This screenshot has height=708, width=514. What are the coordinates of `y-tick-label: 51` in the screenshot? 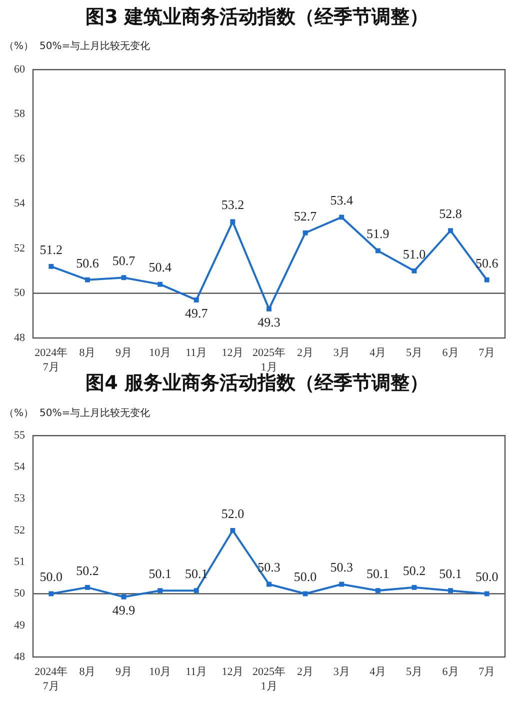 It's located at (19, 562).